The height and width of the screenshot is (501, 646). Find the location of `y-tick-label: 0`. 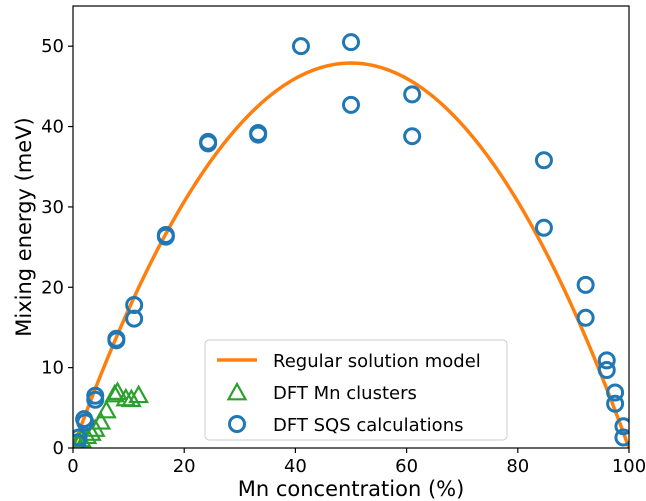

y-tick-label: 0 is located at coordinates (58, 448).